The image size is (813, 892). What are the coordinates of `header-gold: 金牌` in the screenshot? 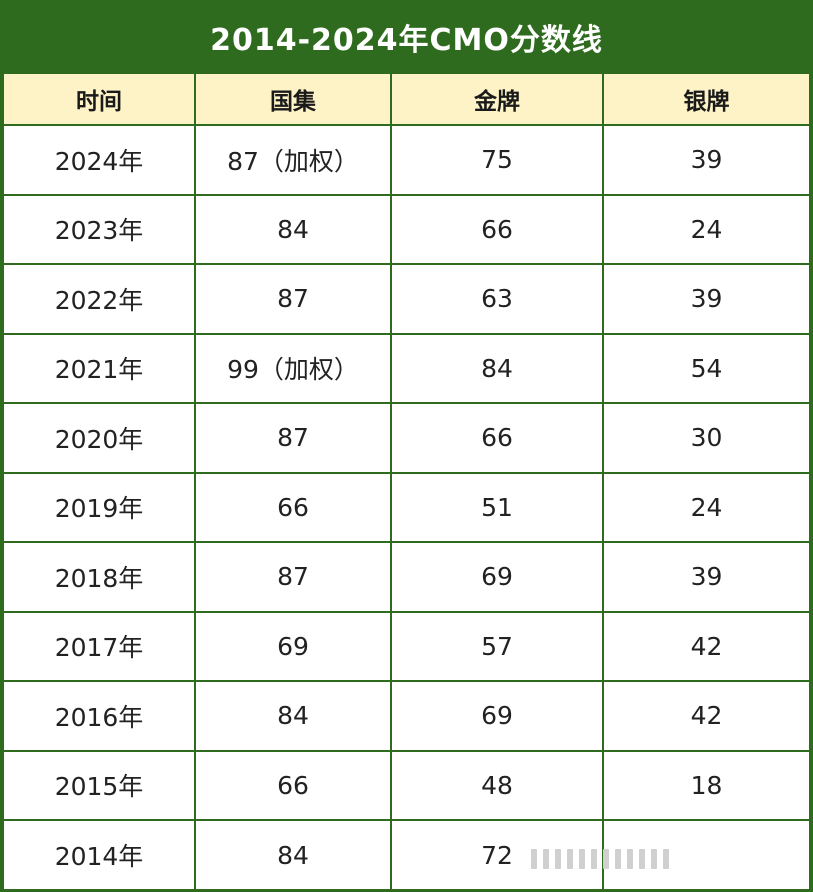 It's located at (498, 100).